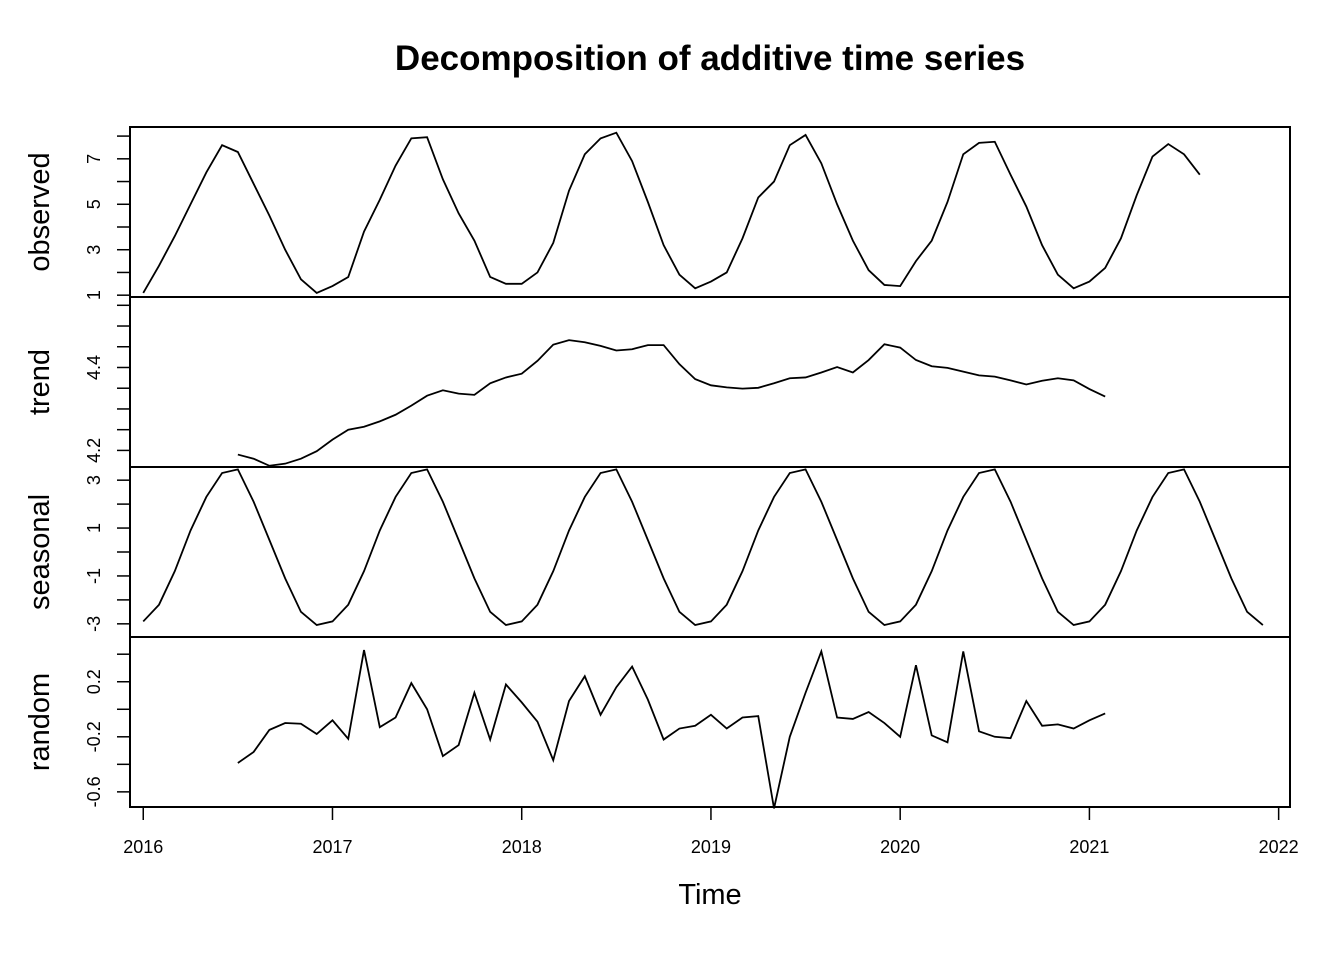 This screenshot has height=960, width=1344. What do you see at coordinates (94, 576) in the screenshot?
I see `y-tick-label-seasonal: -1` at bounding box center [94, 576].